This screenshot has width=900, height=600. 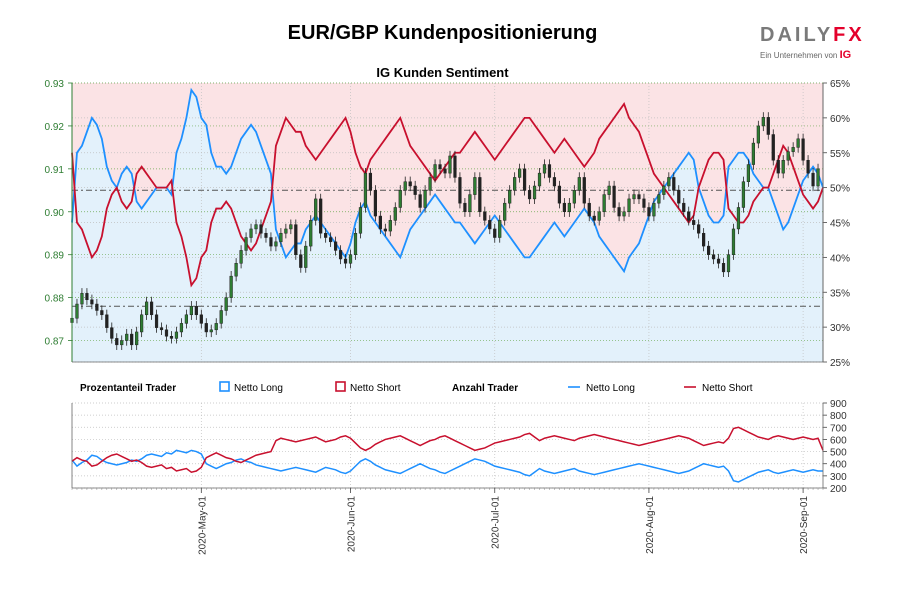 I want to click on percent-tick-label: 60%, so click(x=840, y=119).